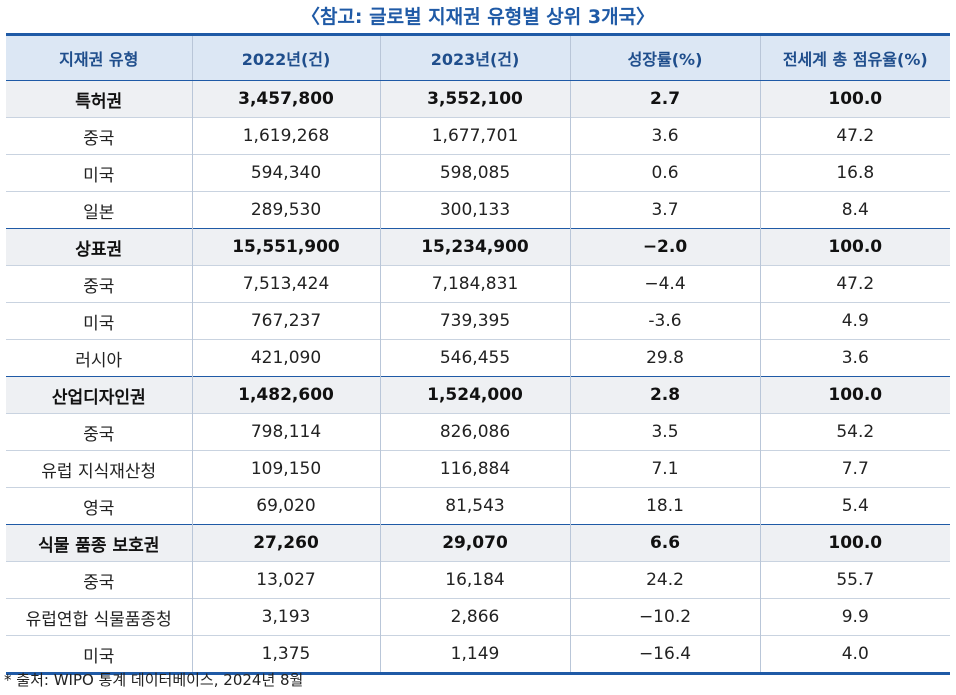  What do you see at coordinates (474, 173) in the screenshot?
I see `cell: 598,085` at bounding box center [474, 173].